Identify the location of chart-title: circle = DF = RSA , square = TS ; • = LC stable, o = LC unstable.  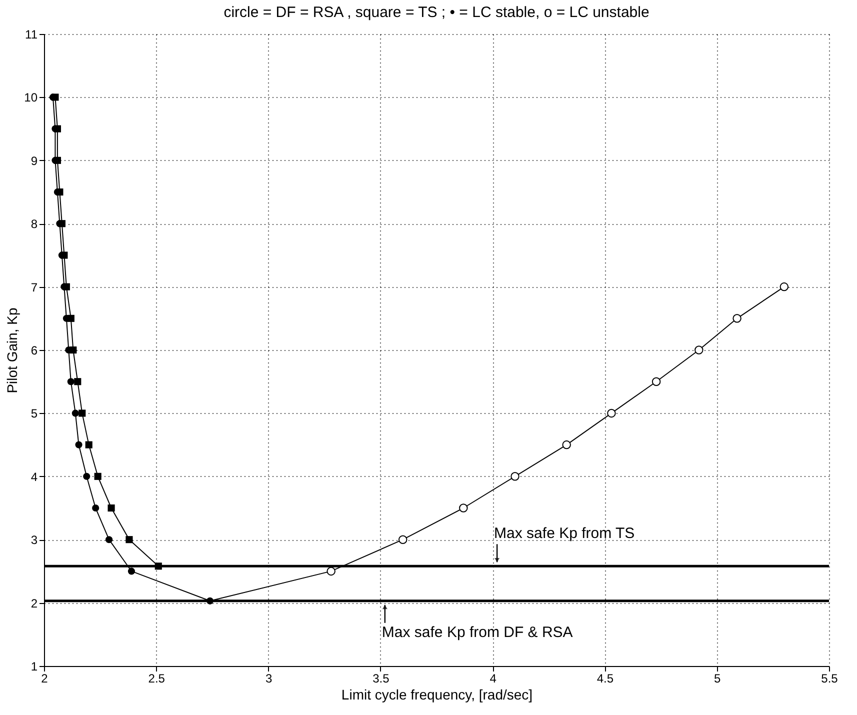
(437, 12).